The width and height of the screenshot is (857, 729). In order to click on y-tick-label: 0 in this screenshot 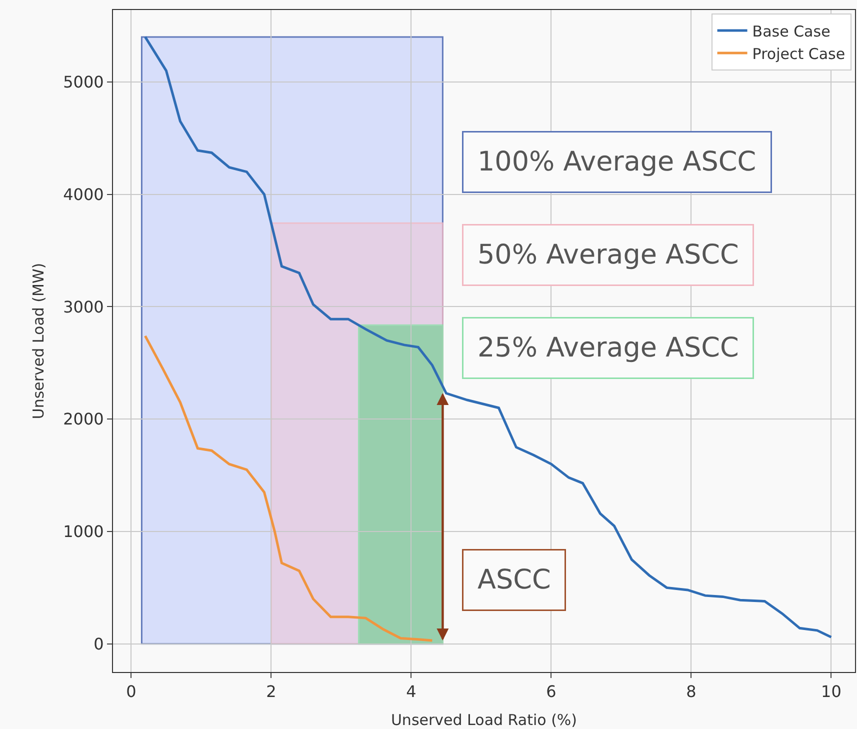, I will do `click(99, 644)`.